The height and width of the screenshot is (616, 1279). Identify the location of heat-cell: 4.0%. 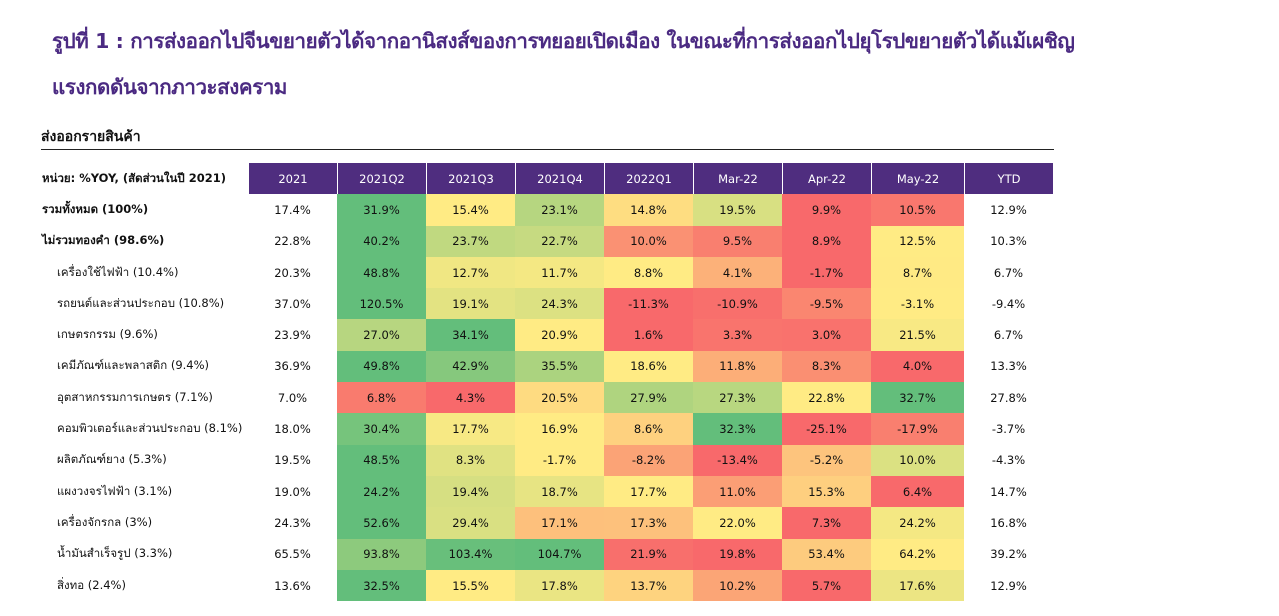
(917, 366).